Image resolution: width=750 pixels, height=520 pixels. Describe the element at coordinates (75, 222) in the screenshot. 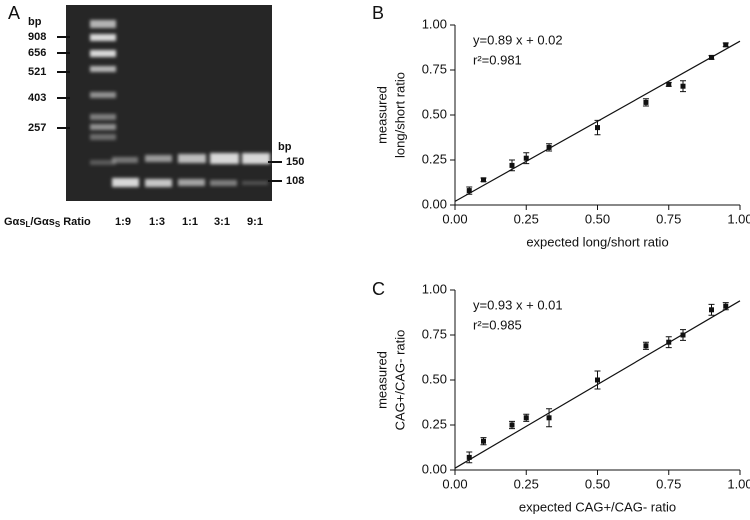

I see `ratio-part: Ratio` at that location.